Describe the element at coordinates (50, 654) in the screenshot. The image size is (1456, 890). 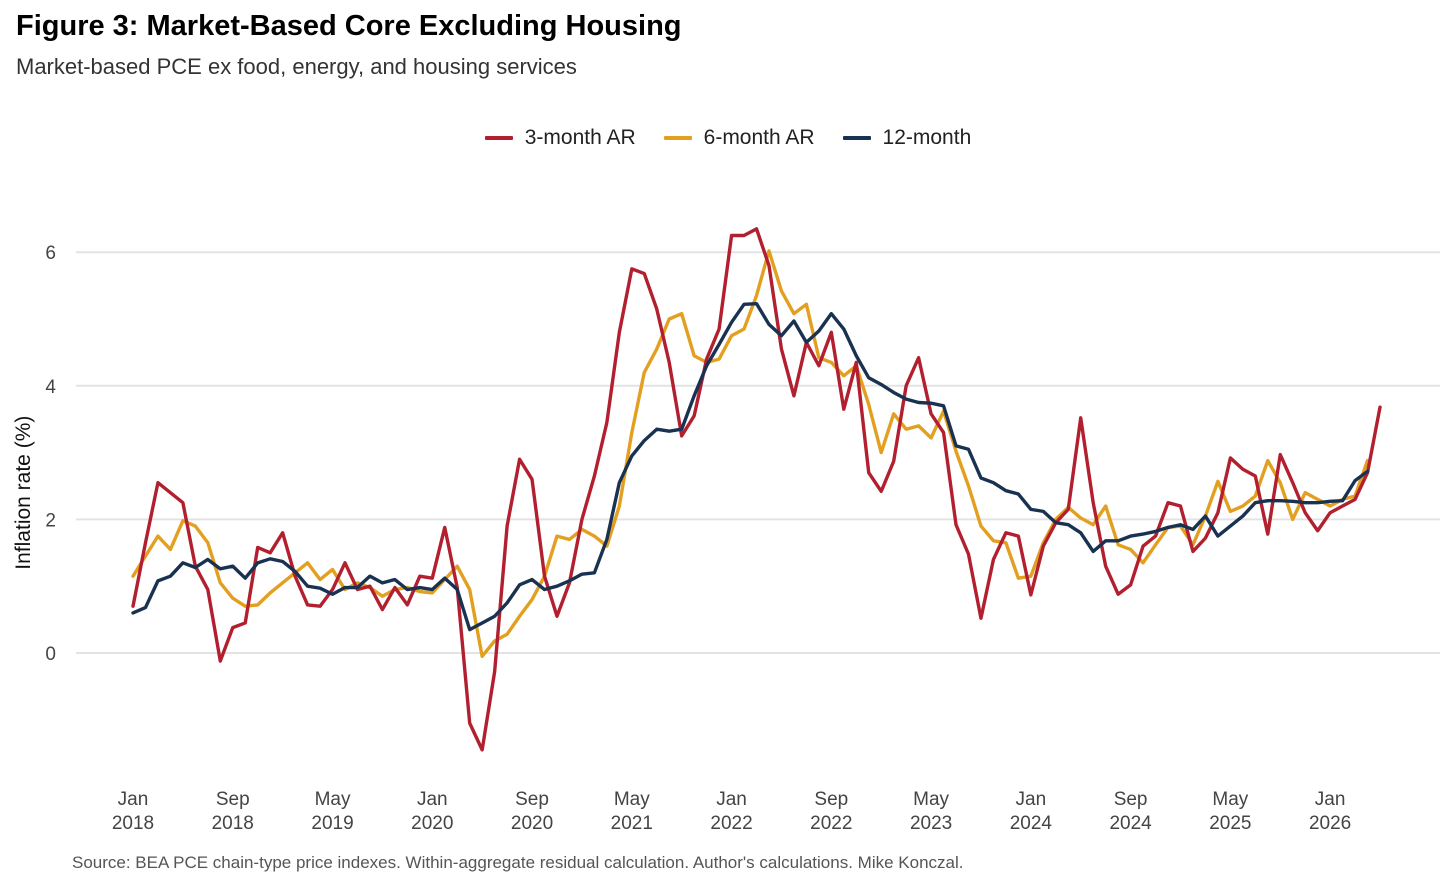
I see `y-tick-label: 0` at that location.